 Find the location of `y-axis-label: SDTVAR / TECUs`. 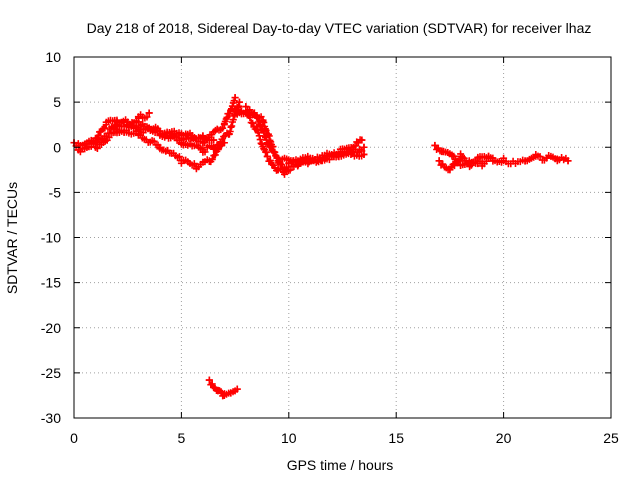

y-axis-label: SDTVAR / TECUs is located at coordinates (12, 238).